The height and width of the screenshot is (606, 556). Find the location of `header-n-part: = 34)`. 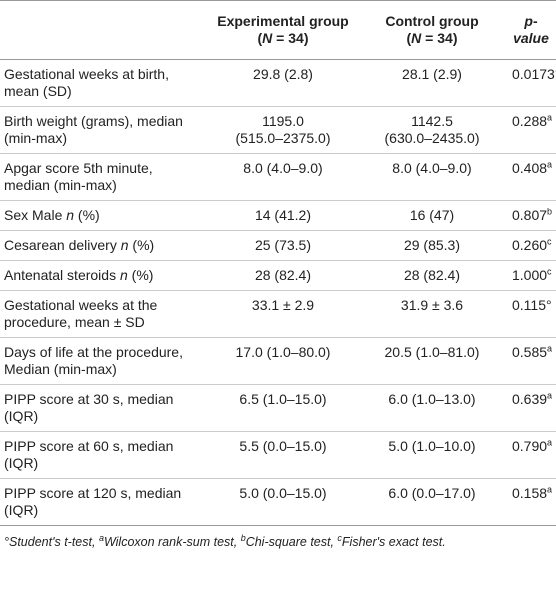

header-n-part: = 34) is located at coordinates (290, 38).